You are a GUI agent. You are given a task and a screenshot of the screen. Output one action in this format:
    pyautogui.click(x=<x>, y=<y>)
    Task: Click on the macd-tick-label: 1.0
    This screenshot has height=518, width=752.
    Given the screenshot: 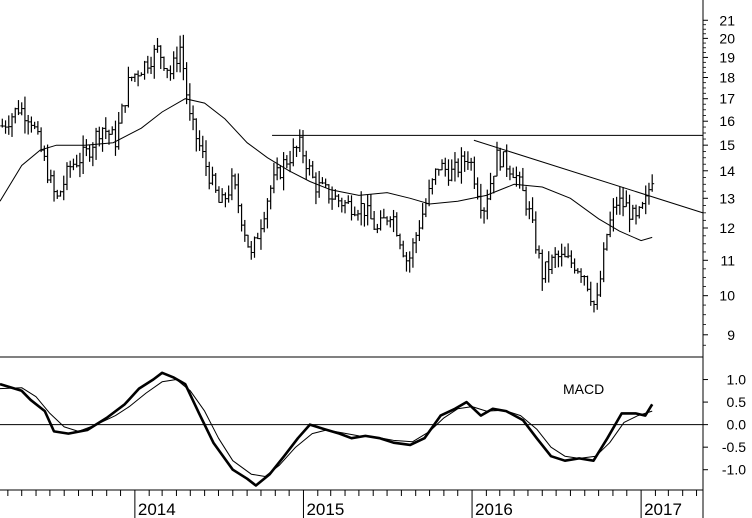 What is the action you would take?
    pyautogui.click(x=737, y=380)
    